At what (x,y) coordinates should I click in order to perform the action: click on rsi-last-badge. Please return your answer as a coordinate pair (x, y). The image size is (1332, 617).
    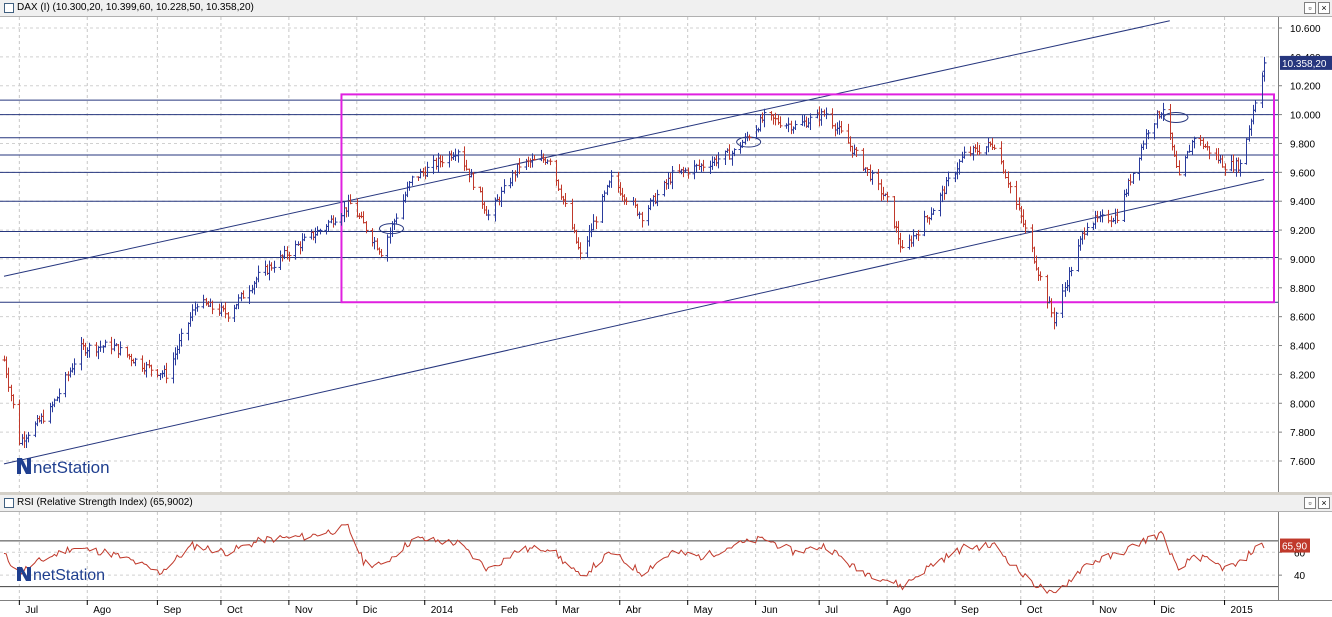
    Looking at the image, I should click on (1295, 545).